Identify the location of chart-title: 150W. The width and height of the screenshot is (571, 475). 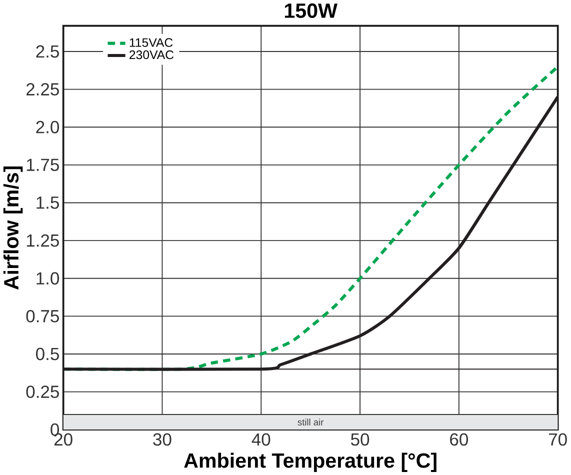
(311, 10).